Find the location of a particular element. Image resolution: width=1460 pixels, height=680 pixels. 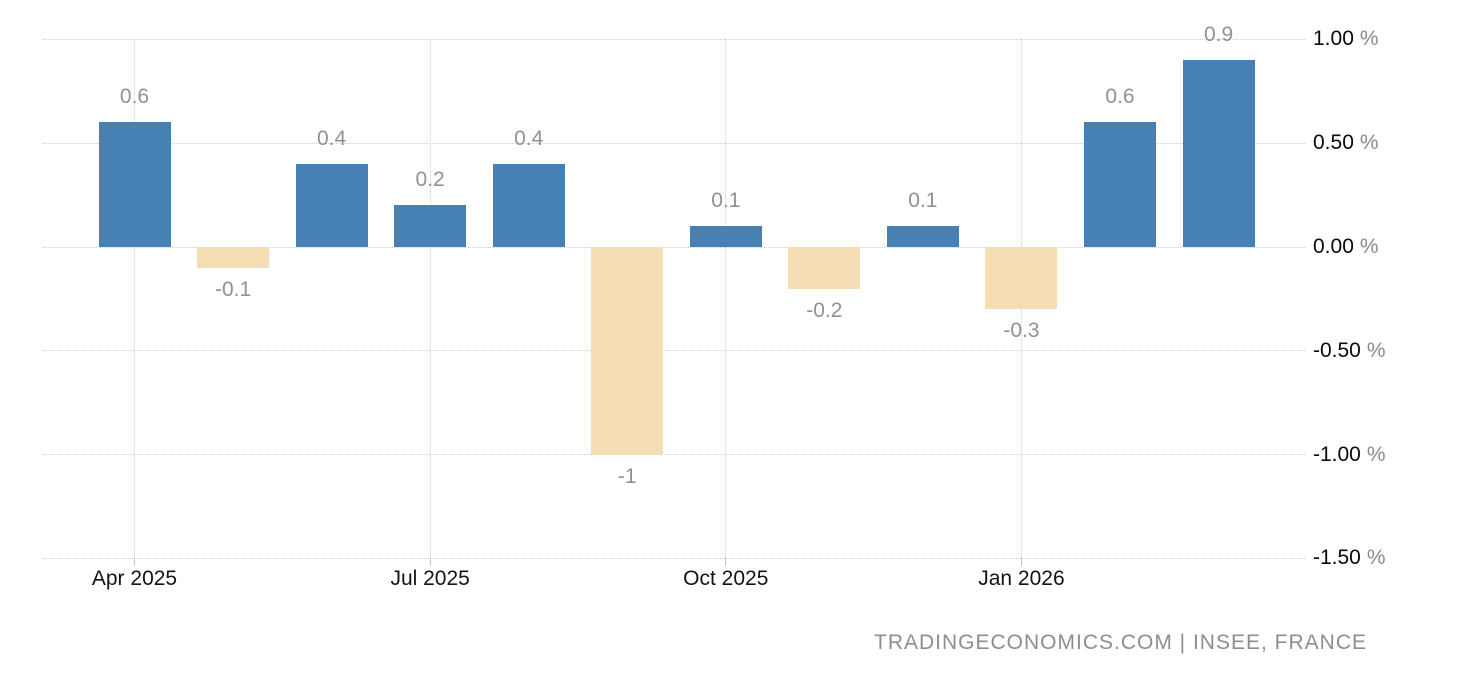

y-axis-tick-label: 0.50% is located at coordinates (1373, 143).